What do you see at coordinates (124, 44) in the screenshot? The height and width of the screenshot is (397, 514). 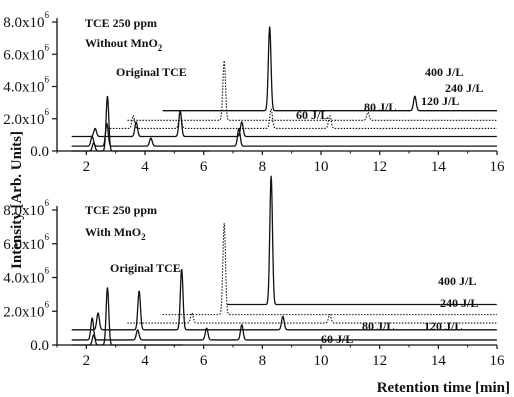 I see `panel-subtitle: Without MnO2` at bounding box center [124, 44].